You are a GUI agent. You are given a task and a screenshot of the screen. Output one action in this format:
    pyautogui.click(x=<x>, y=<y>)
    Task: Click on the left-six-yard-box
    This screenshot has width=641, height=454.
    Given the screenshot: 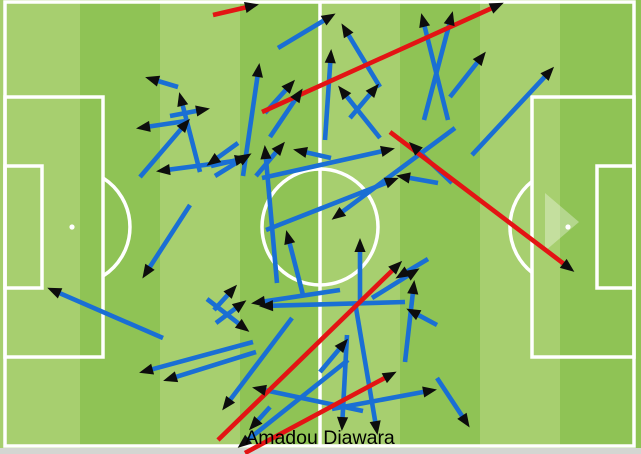 What is the action you would take?
    pyautogui.click(x=23, y=227)
    